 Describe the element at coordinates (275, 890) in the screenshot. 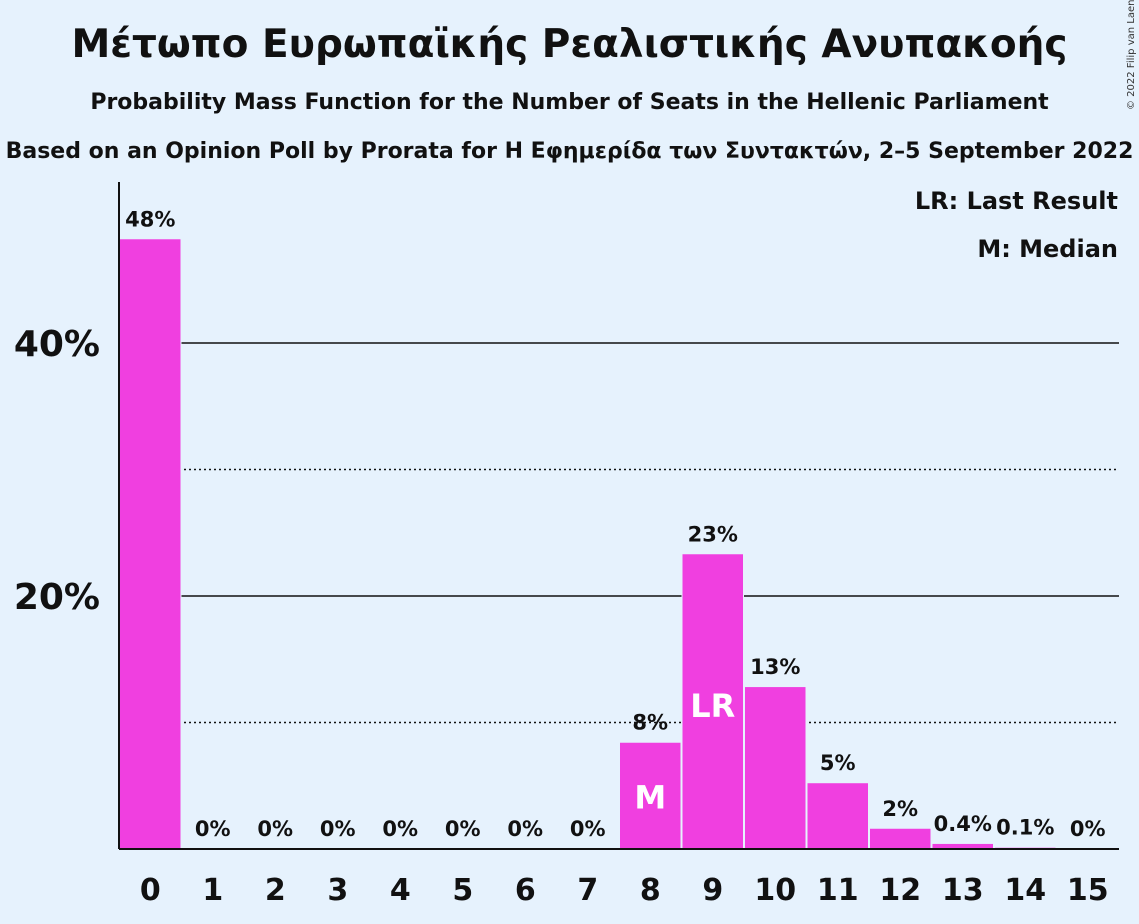

I see `x-tick-label: 2` at that location.